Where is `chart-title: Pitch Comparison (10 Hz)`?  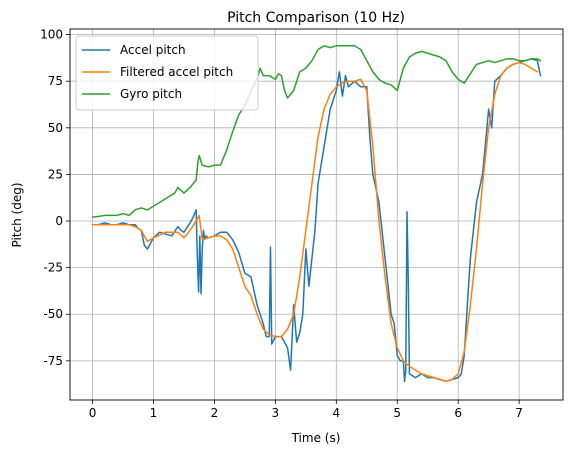 chart-title: Pitch Comparison (10 Hz) is located at coordinates (316, 18).